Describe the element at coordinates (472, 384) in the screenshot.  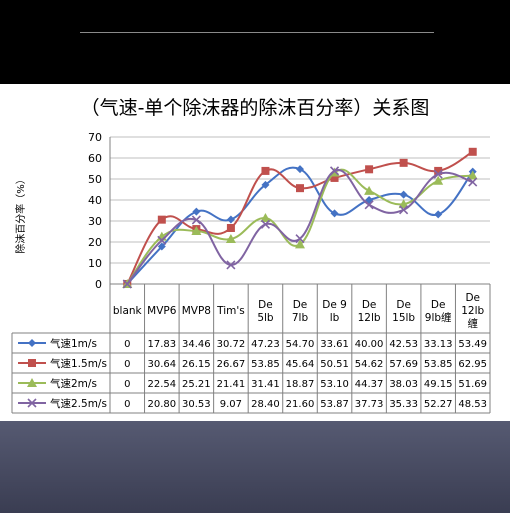
I see `table-cell-value: 51.69` at that location.